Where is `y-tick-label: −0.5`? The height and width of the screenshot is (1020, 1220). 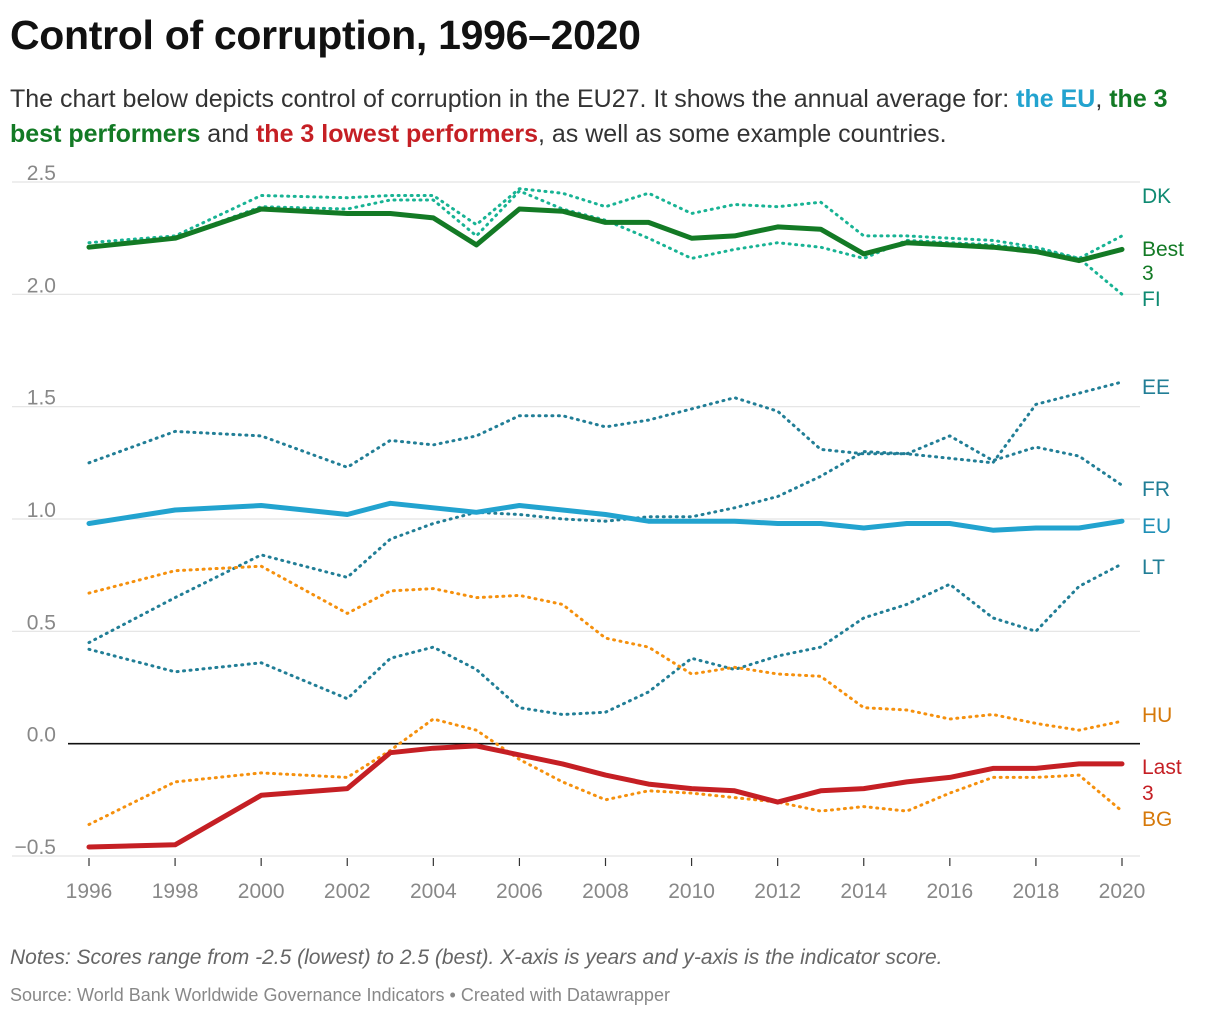
y-tick-label: −0.5 is located at coordinates (35, 847).